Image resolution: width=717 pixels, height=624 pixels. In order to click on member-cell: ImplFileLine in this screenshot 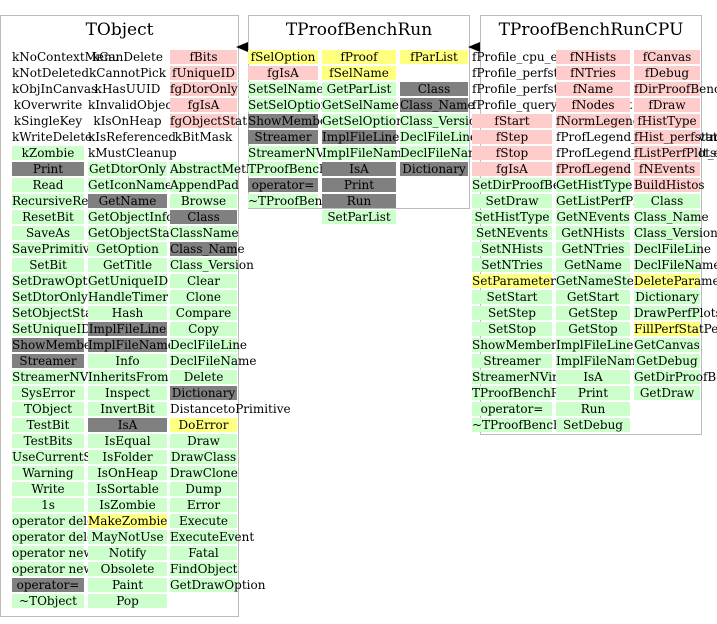, I will do `click(127, 329)`.